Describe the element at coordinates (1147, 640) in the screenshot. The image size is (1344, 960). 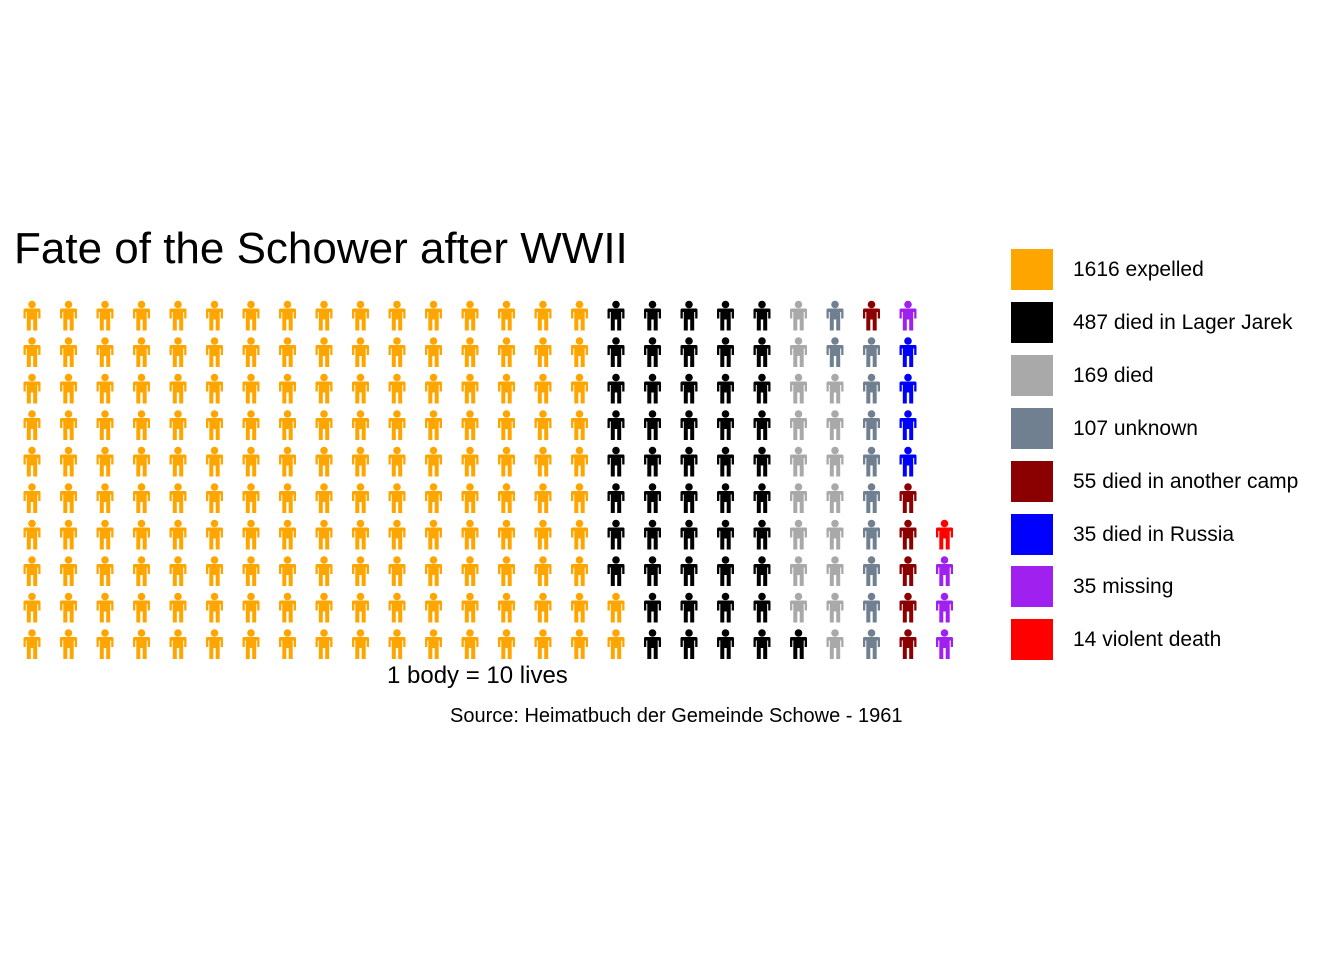
I see `legend-label: 14 violent death` at that location.